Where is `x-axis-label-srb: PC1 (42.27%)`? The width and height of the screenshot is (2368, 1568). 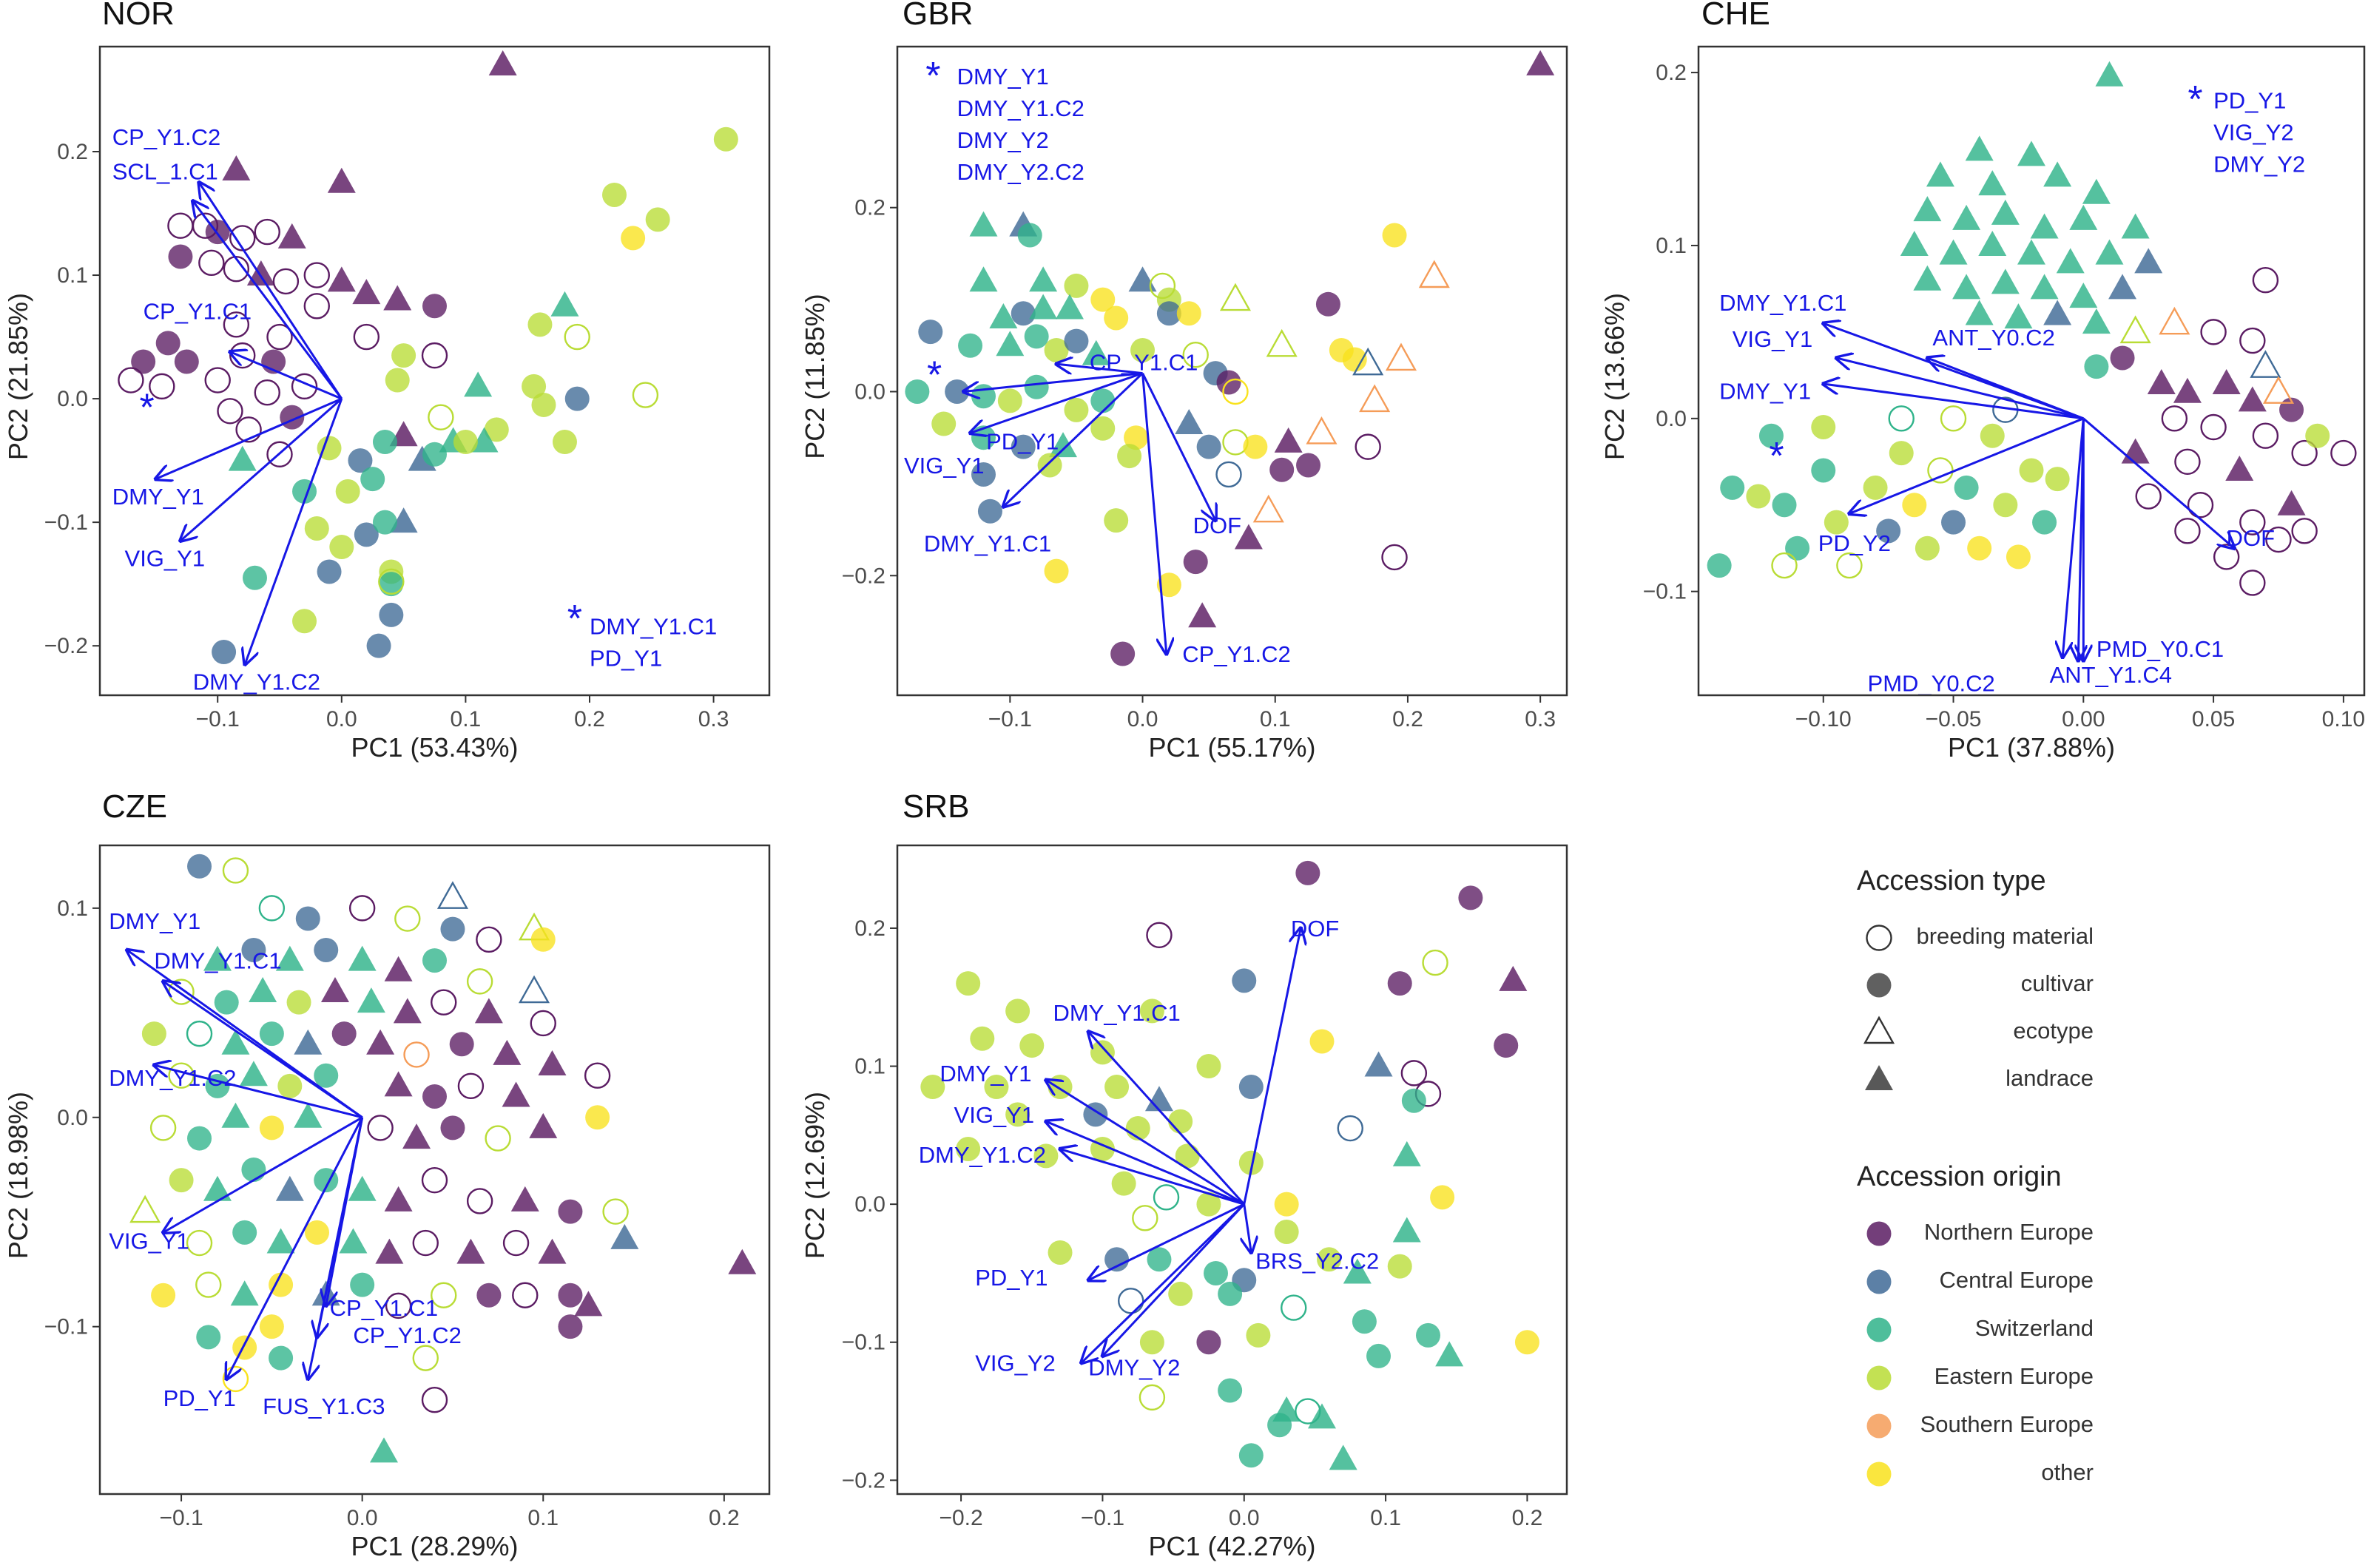 x-axis-label-srb: PC1 (42.27%) is located at coordinates (1232, 1546).